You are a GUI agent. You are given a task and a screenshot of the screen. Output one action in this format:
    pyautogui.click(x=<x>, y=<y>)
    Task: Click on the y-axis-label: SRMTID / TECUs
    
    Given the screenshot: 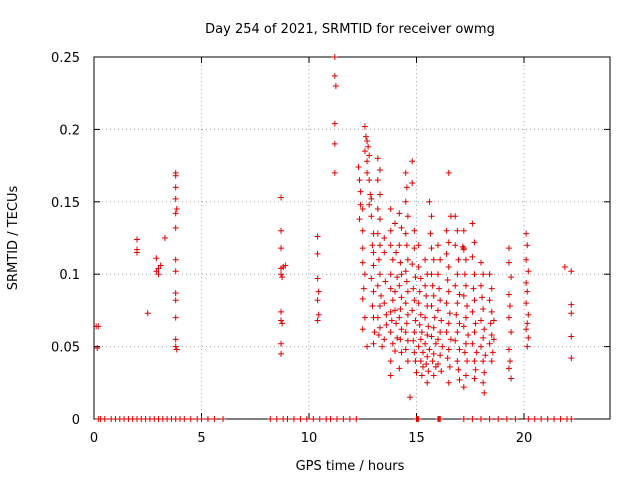 What is the action you would take?
    pyautogui.click(x=13, y=238)
    